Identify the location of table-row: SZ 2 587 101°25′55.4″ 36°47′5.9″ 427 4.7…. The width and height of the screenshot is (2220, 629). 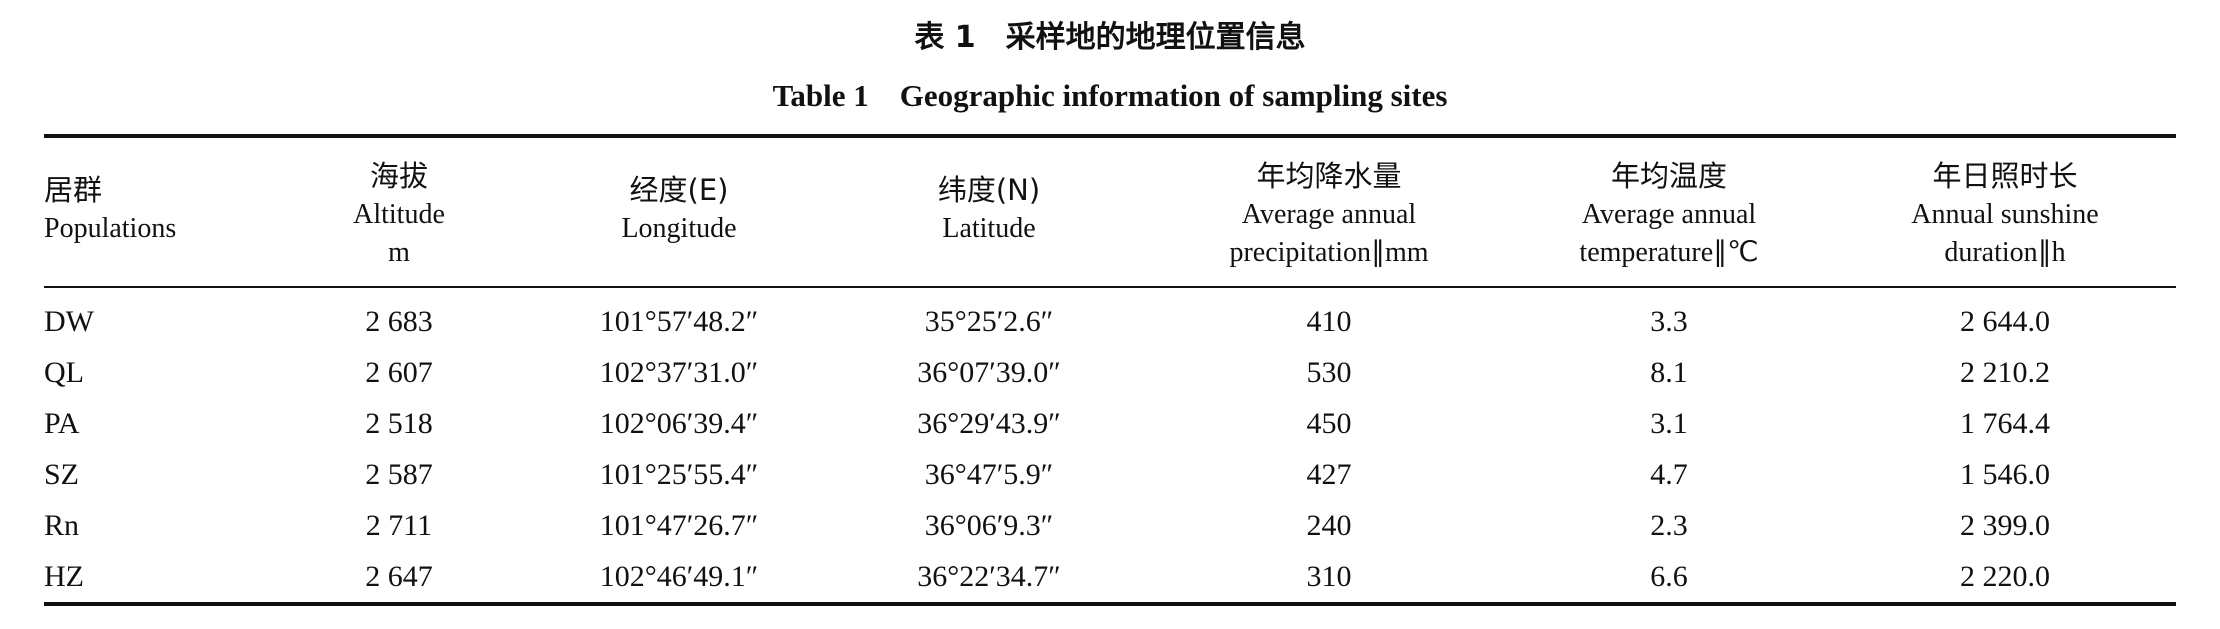
(1110, 474).